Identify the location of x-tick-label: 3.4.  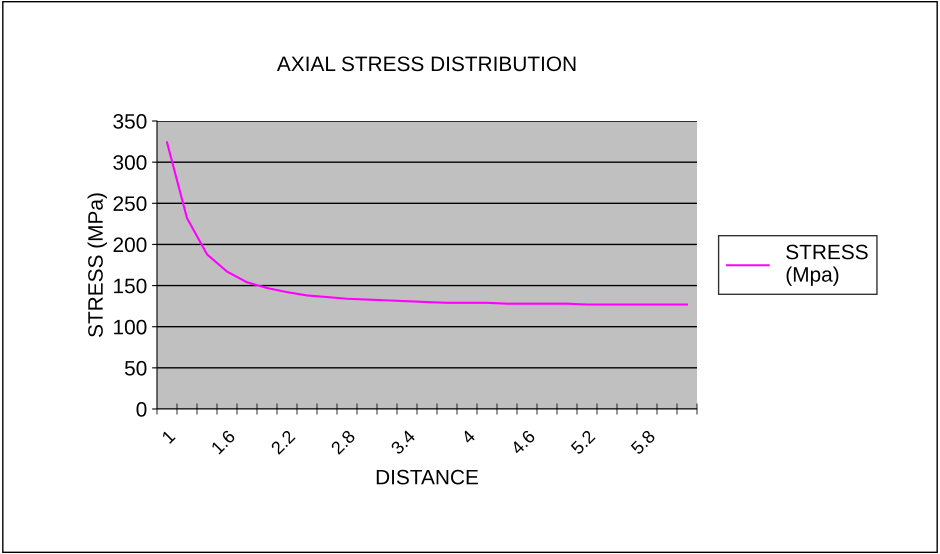
(403, 442).